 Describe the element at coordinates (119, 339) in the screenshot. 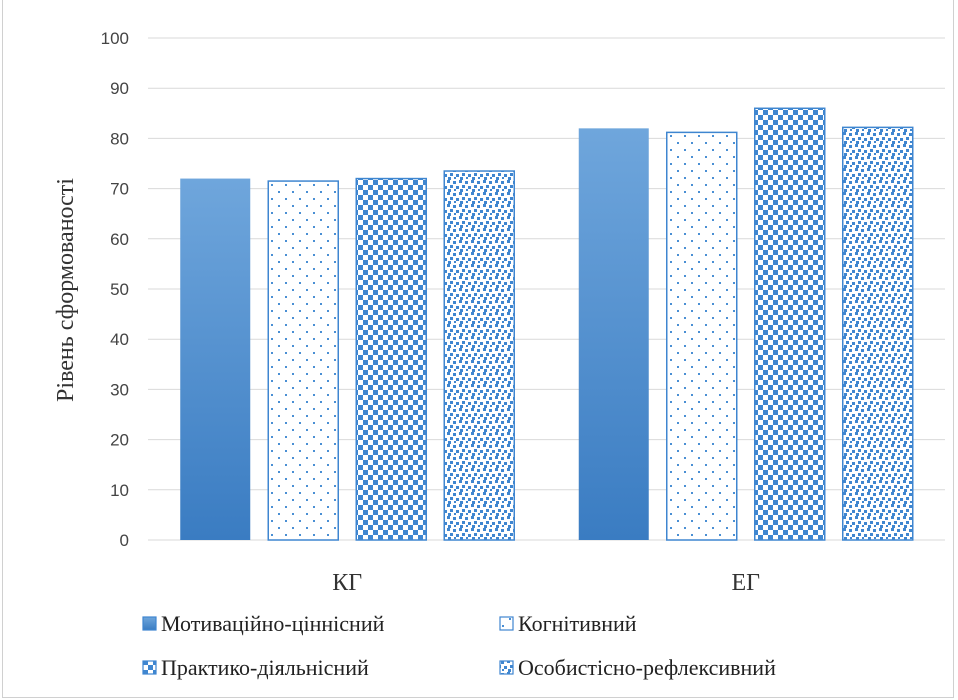

I see `y-tick-label: 40` at that location.